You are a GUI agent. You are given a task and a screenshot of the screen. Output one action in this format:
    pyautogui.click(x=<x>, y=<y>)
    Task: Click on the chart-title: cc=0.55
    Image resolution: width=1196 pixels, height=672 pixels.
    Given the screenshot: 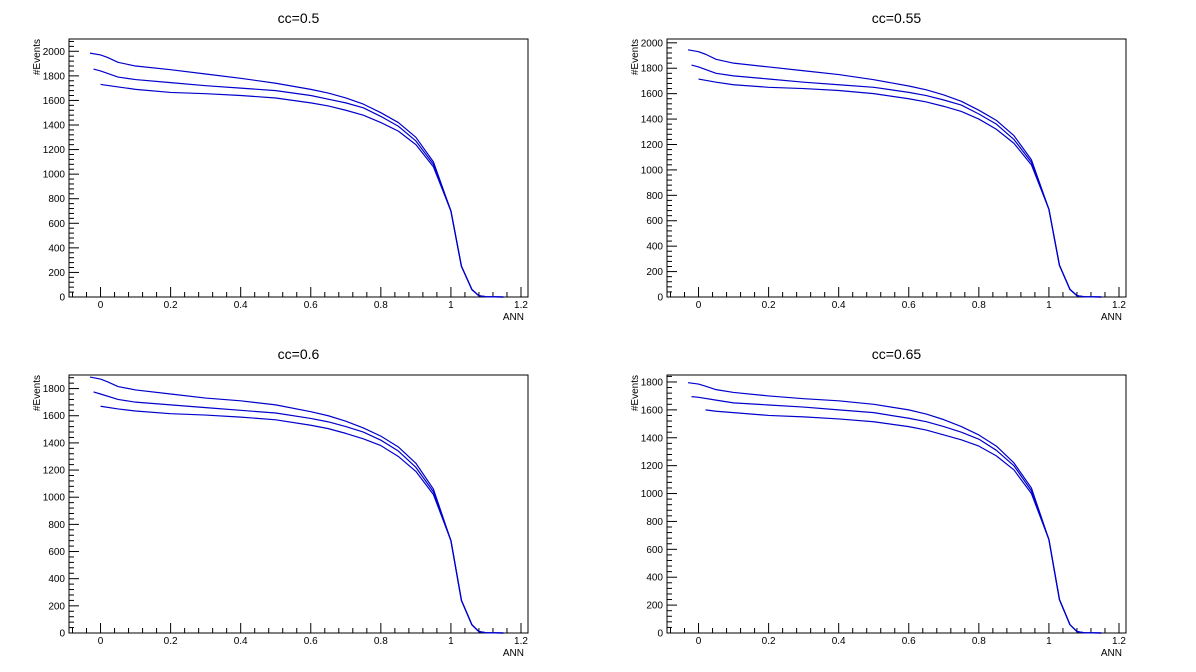 What is the action you would take?
    pyautogui.click(x=897, y=18)
    